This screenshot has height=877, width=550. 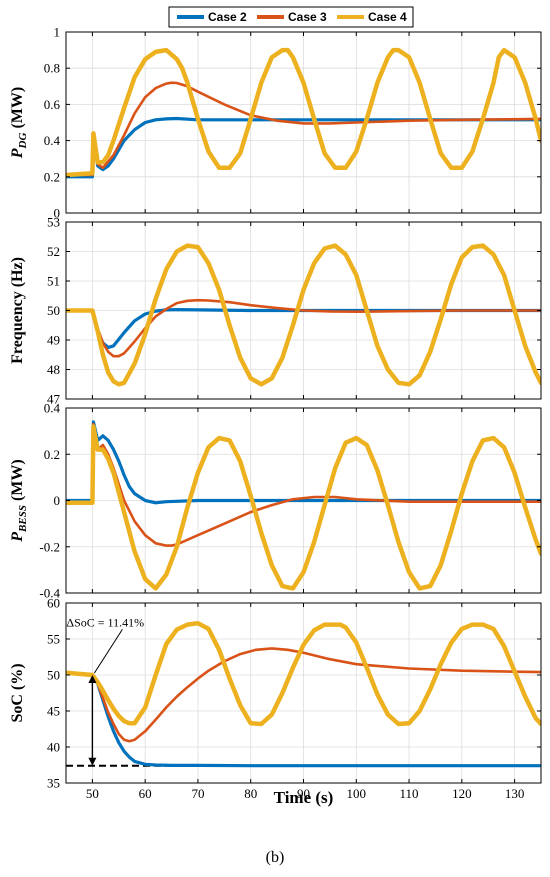 I want to click on y-tick-label: 51, so click(x=53, y=281).